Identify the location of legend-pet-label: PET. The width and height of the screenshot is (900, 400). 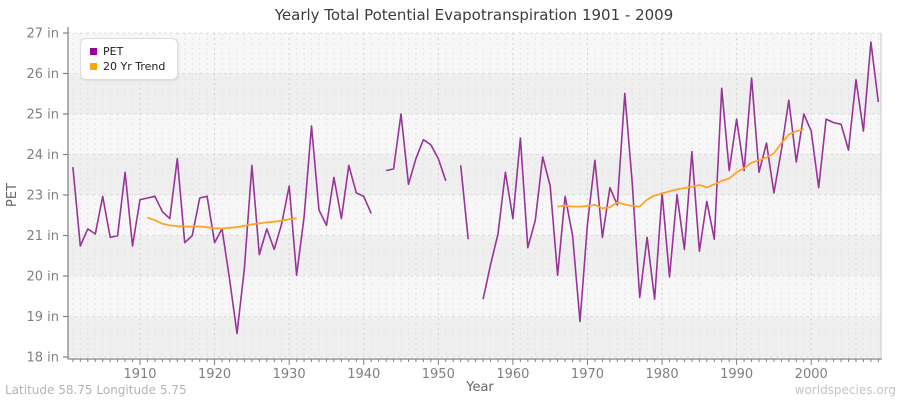
(113, 51).